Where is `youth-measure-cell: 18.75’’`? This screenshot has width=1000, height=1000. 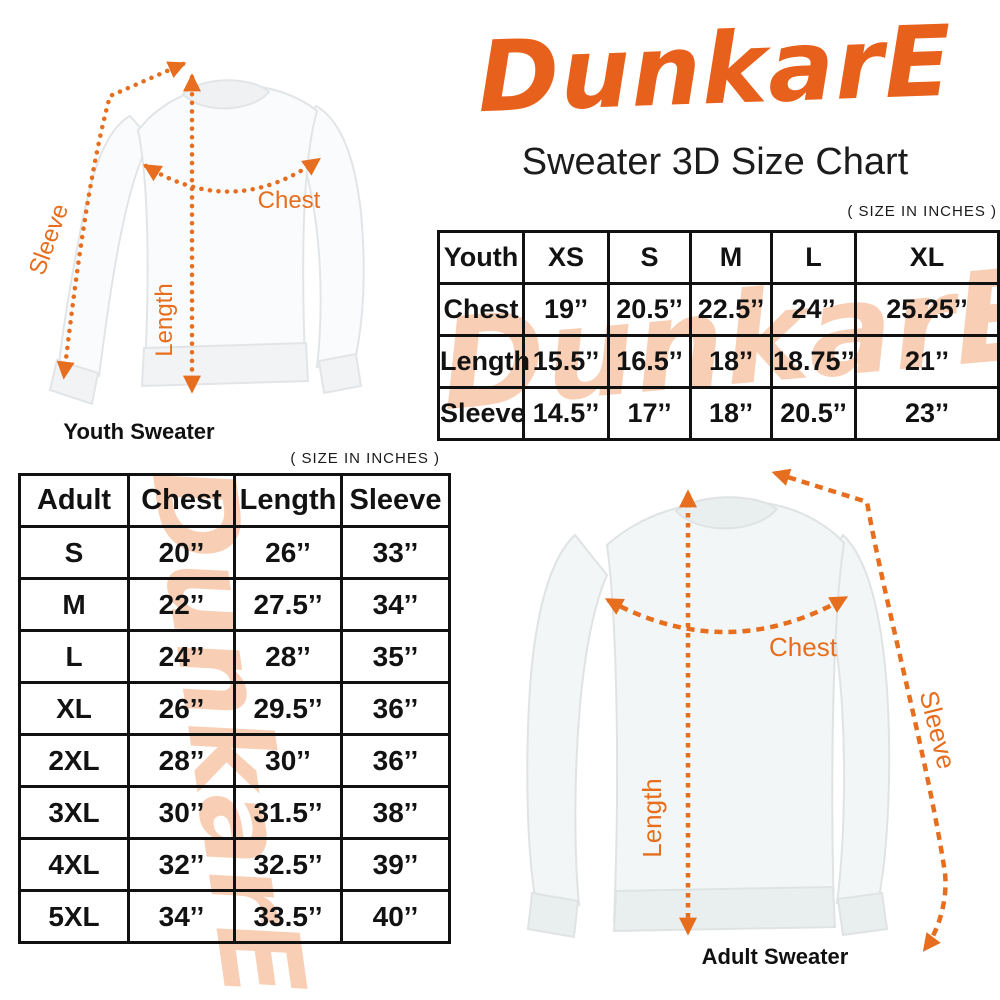 youth-measure-cell: 18.75’’ is located at coordinates (813, 361).